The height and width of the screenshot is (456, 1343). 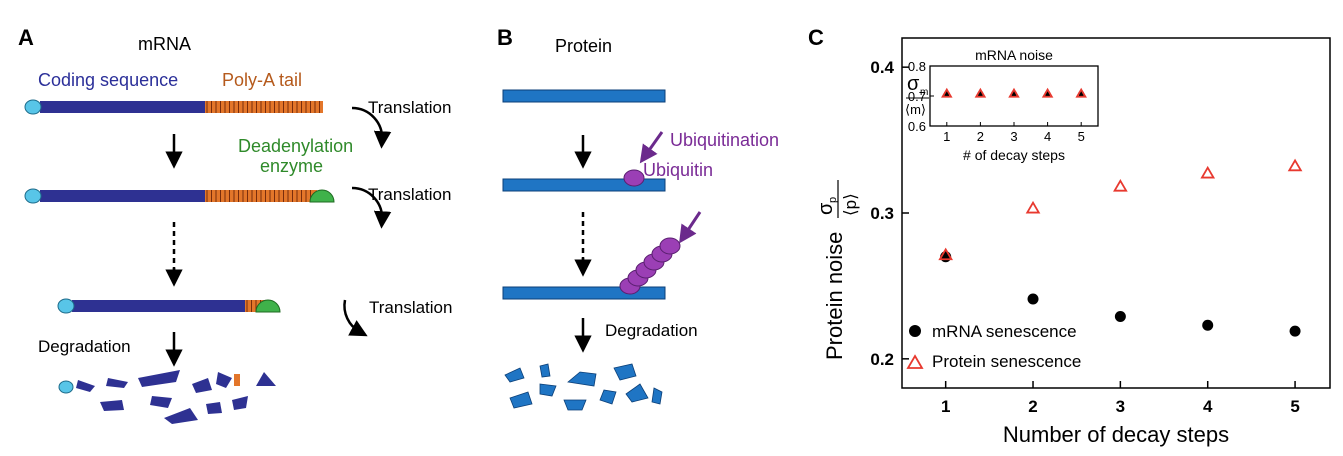 What do you see at coordinates (262, 80) in the screenshot?
I see `poly-a-tail-label: Poly-A tail` at bounding box center [262, 80].